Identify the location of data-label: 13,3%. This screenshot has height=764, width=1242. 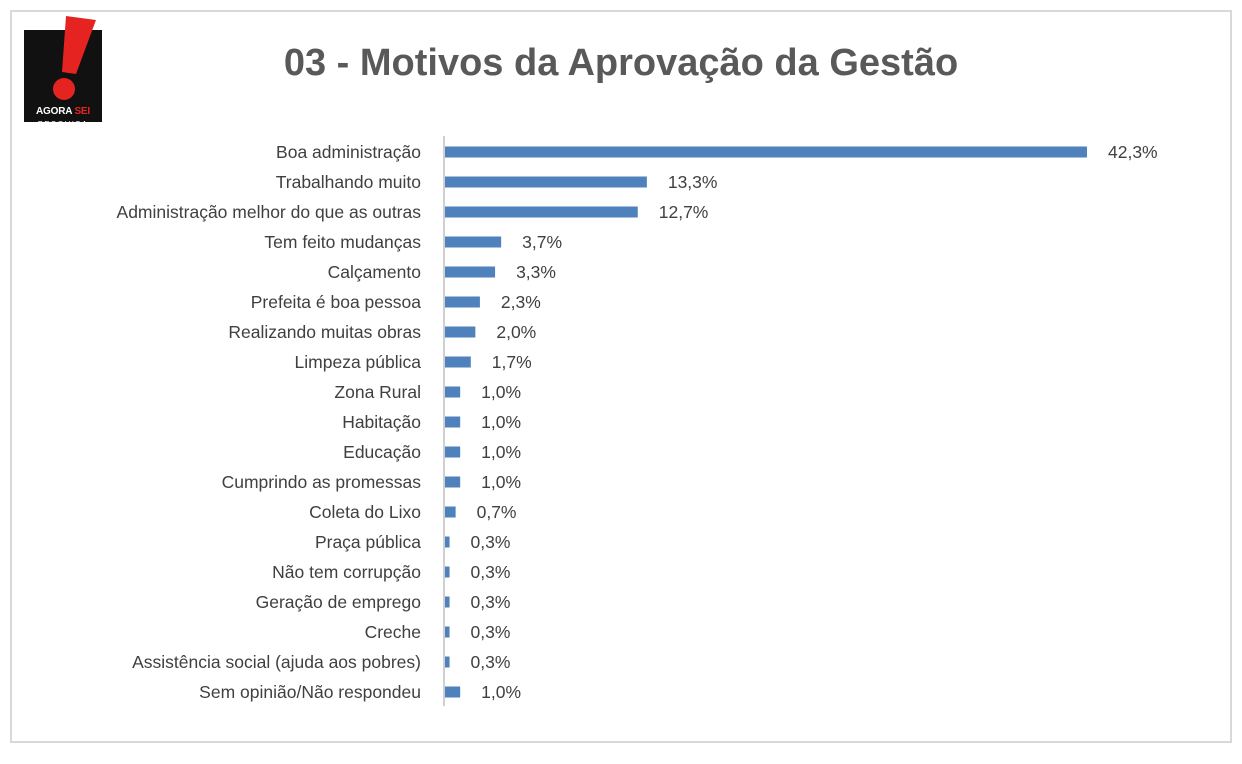
(693, 182).